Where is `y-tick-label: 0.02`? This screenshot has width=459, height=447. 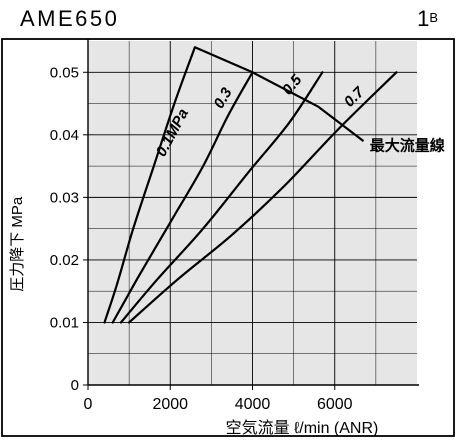 y-tick-label: 0.02 is located at coordinates (64, 260).